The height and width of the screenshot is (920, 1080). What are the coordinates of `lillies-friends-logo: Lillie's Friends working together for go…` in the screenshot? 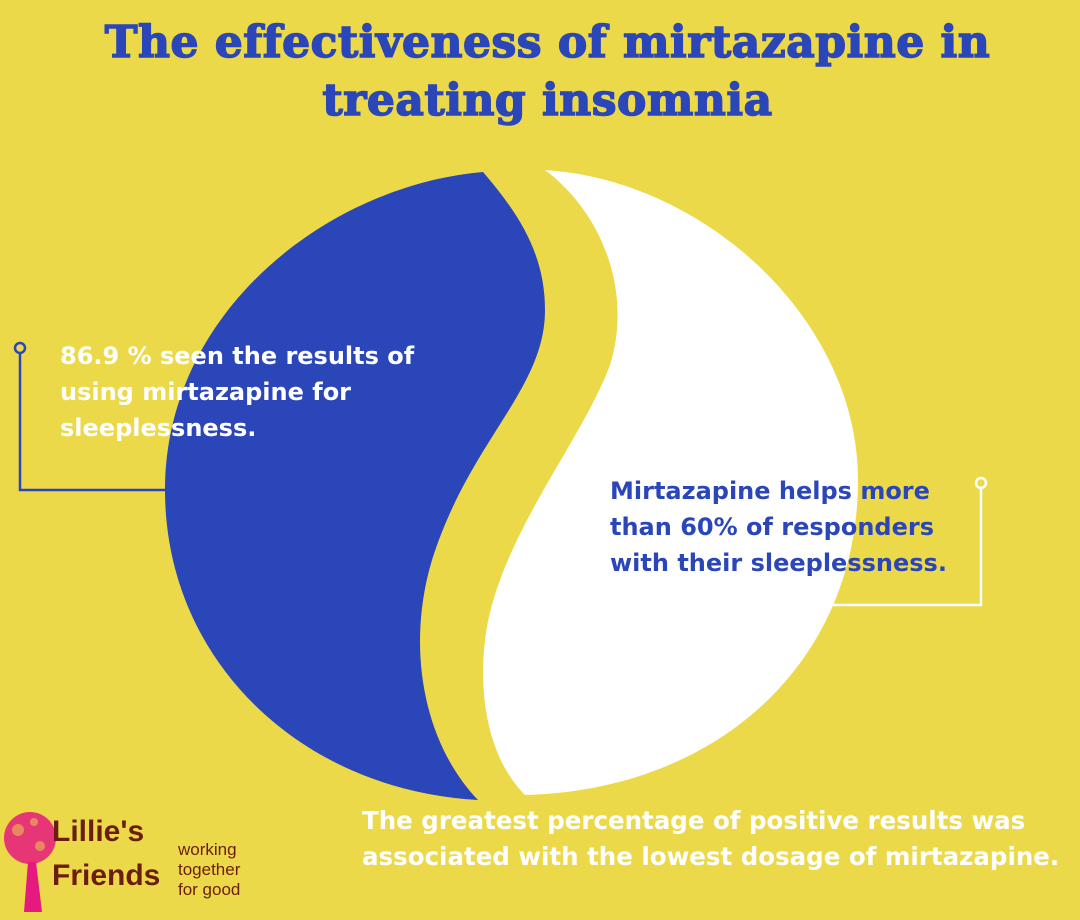 It's located at (130, 857).